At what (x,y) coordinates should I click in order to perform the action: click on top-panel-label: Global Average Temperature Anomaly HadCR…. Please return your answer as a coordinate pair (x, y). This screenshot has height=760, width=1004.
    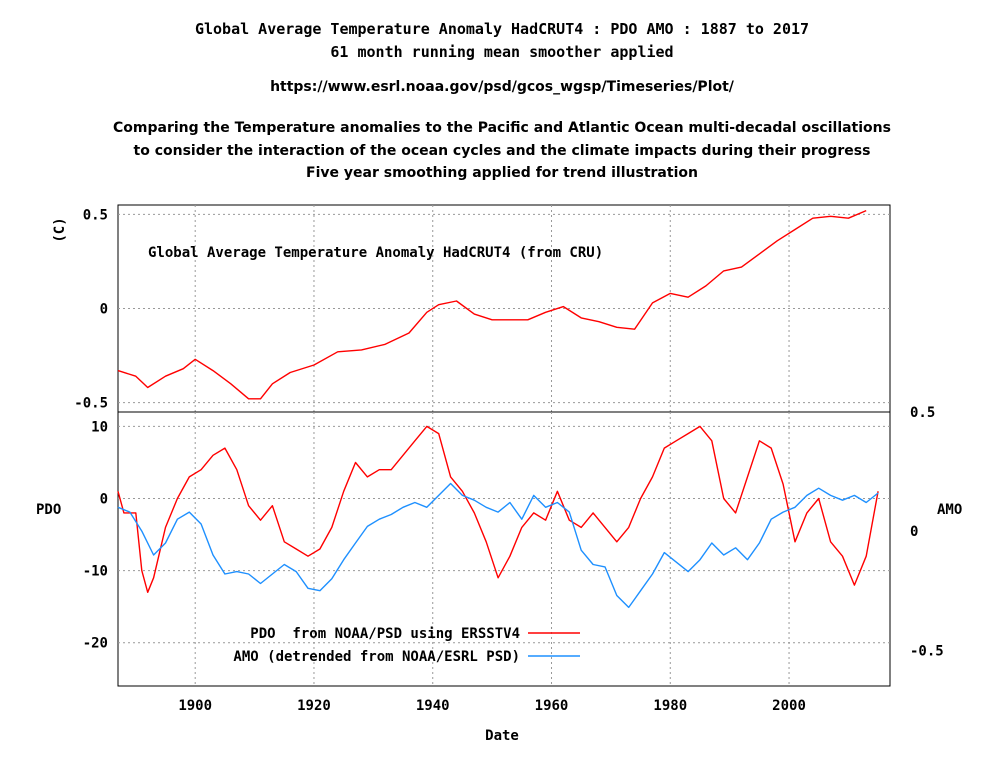
    Looking at the image, I should click on (375, 253).